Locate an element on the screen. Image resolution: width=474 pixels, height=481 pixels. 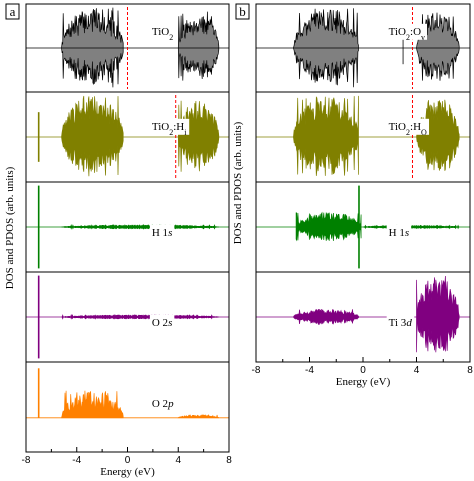
series-label: TiO2:Ov is located at coordinates (407, 34).